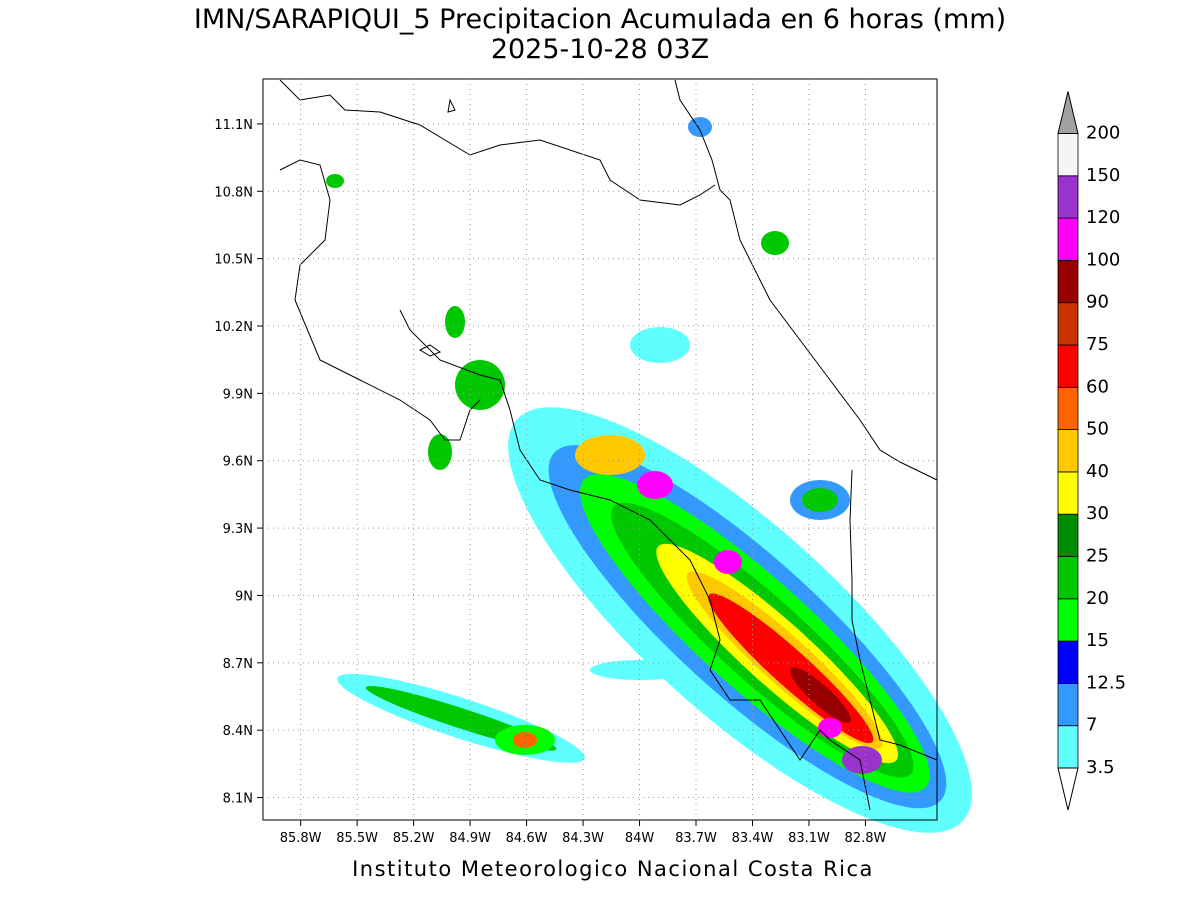 This screenshot has width=1200, height=904. I want to click on colorbar: 3.5 7 12.5 15 20 25 30 40 50 60 75 90 100 120 150 200, so click(1091, 451).